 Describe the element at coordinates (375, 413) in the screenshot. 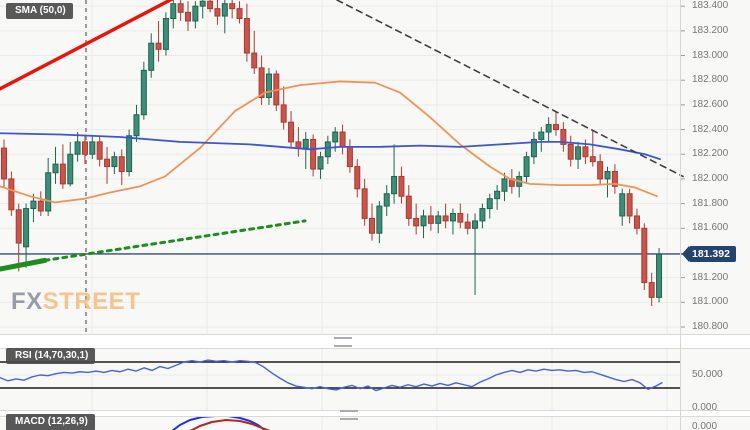

I see `panel-divider-rsi-macd` at that location.